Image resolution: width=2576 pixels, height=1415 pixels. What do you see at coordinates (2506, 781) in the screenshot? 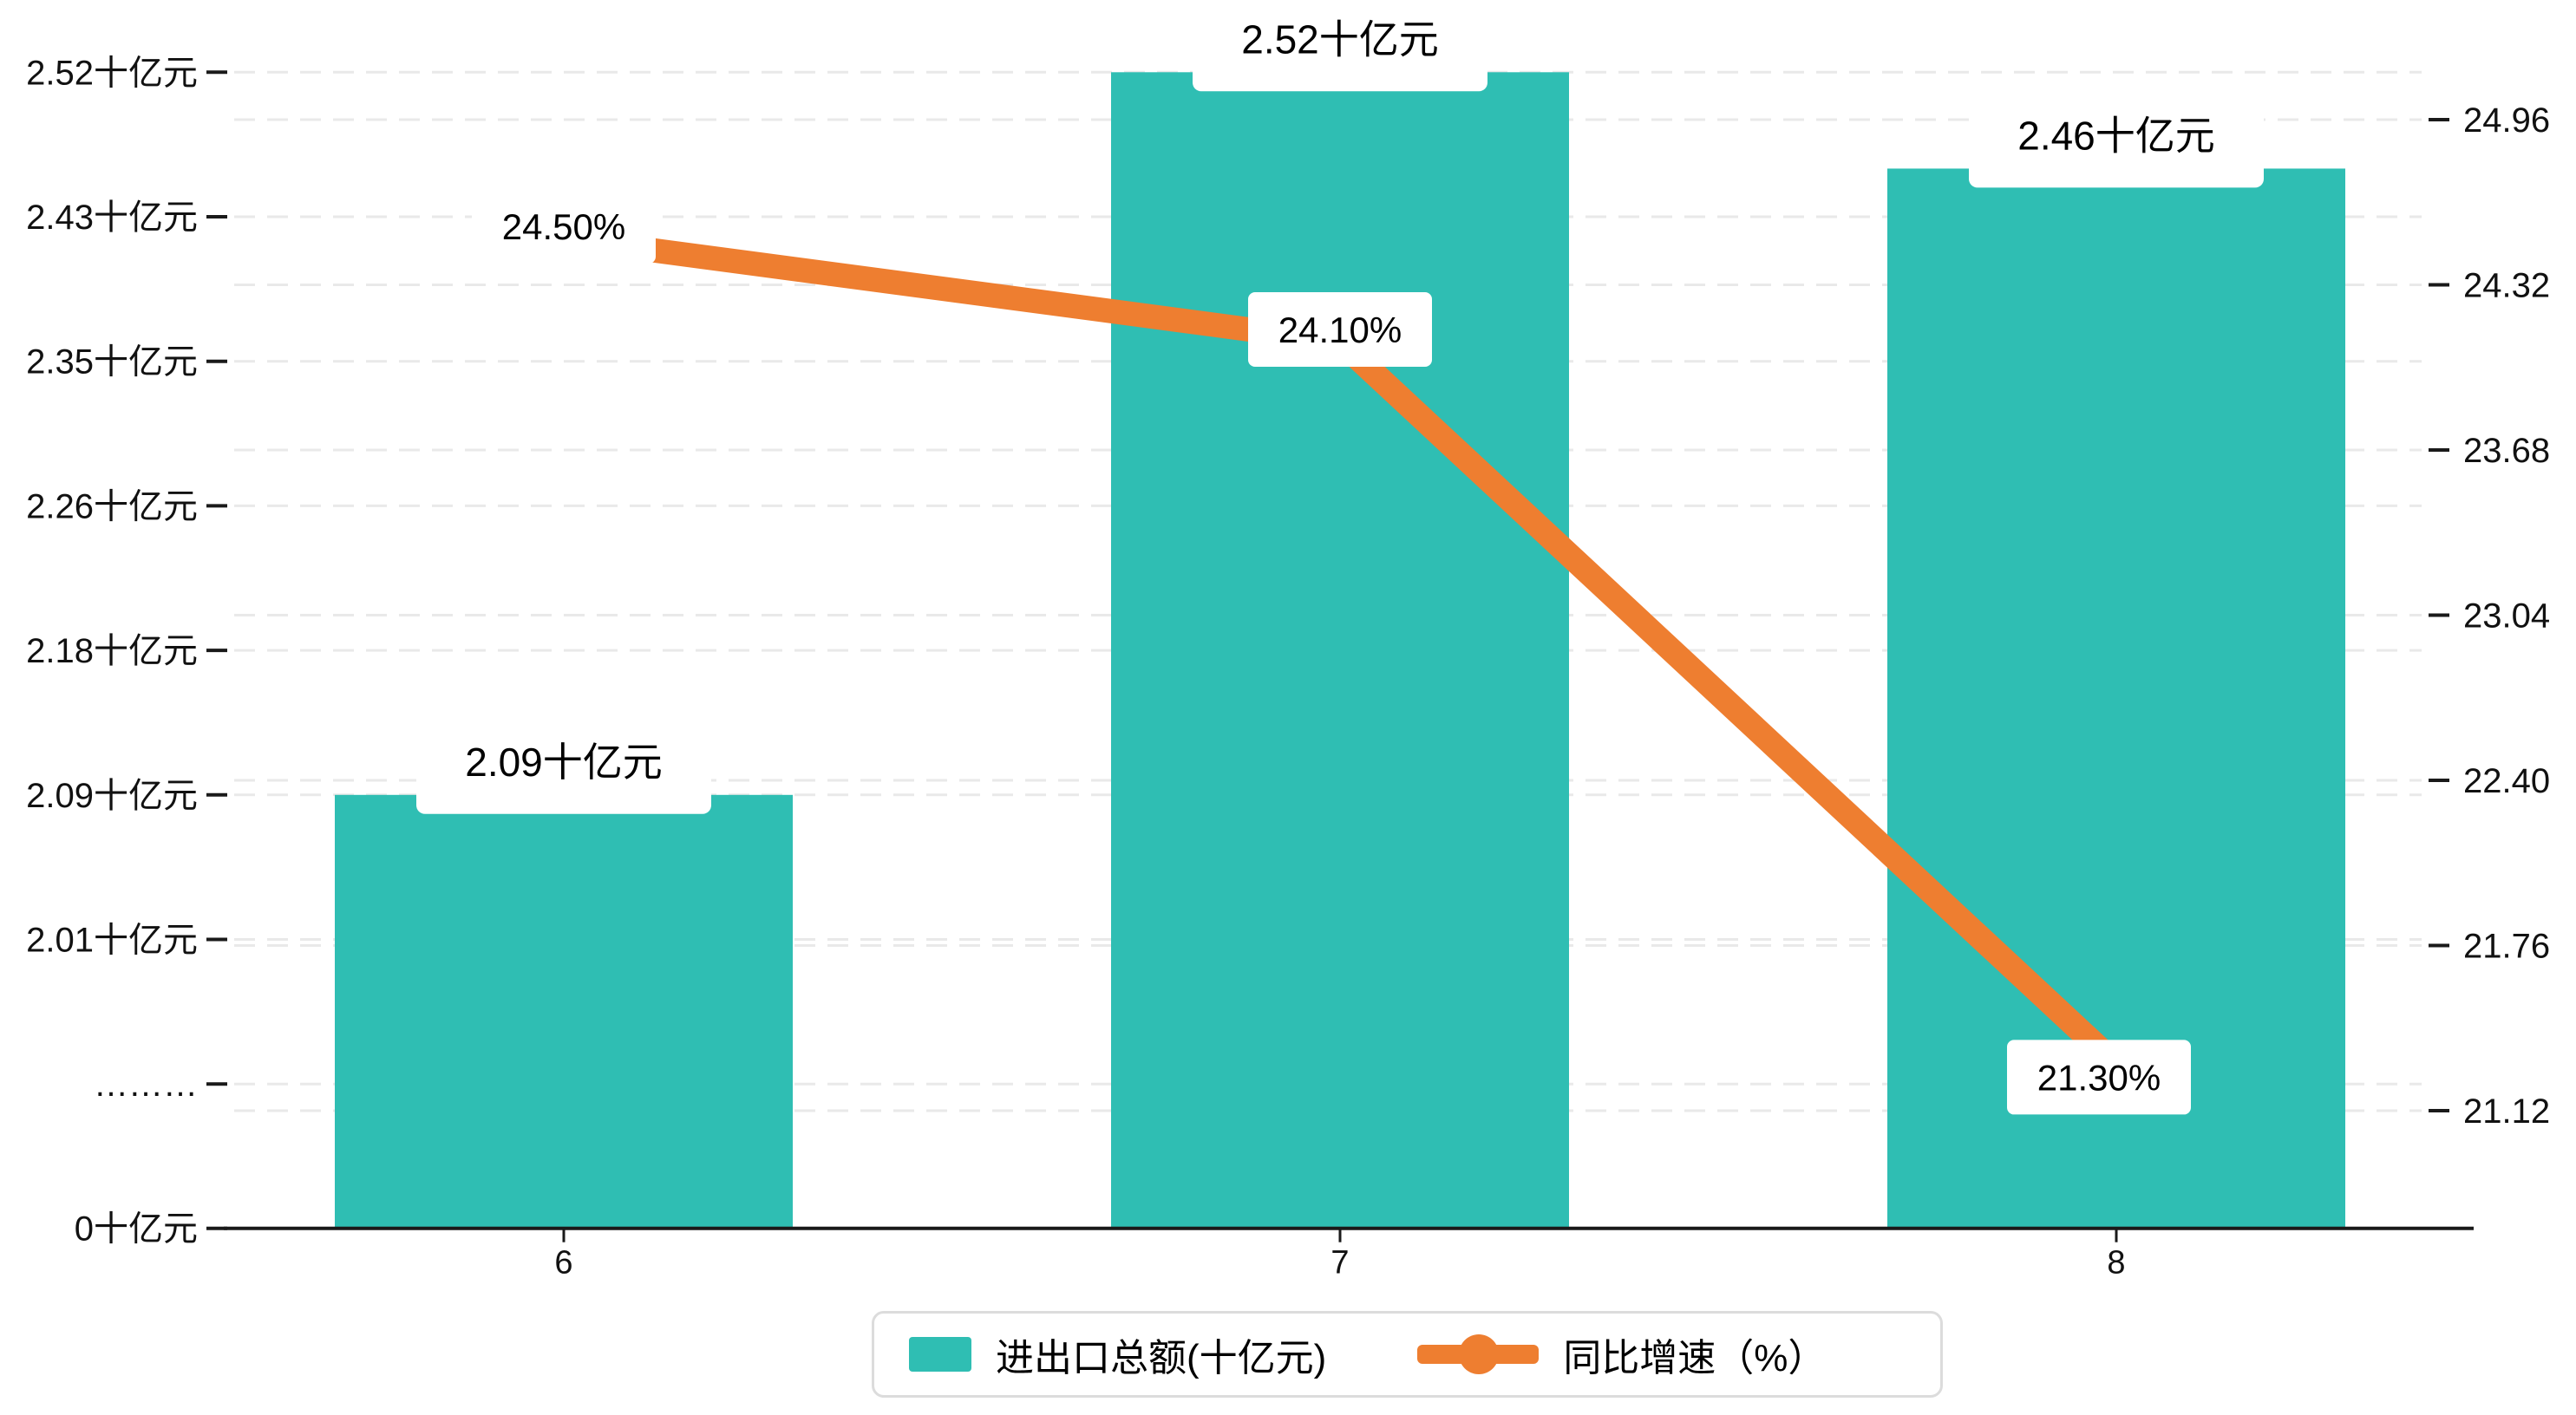
I see `right-axis-label: 22.40` at bounding box center [2506, 781].